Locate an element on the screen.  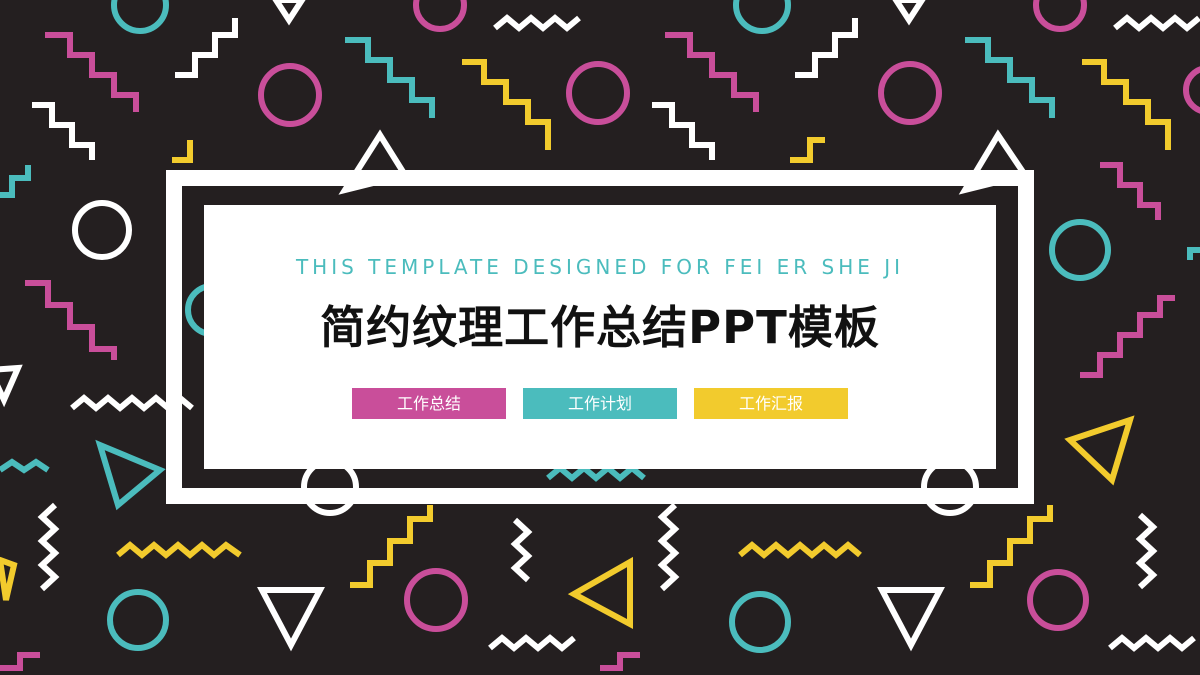
tag-work-summary: 工作总结 is located at coordinates (429, 403).